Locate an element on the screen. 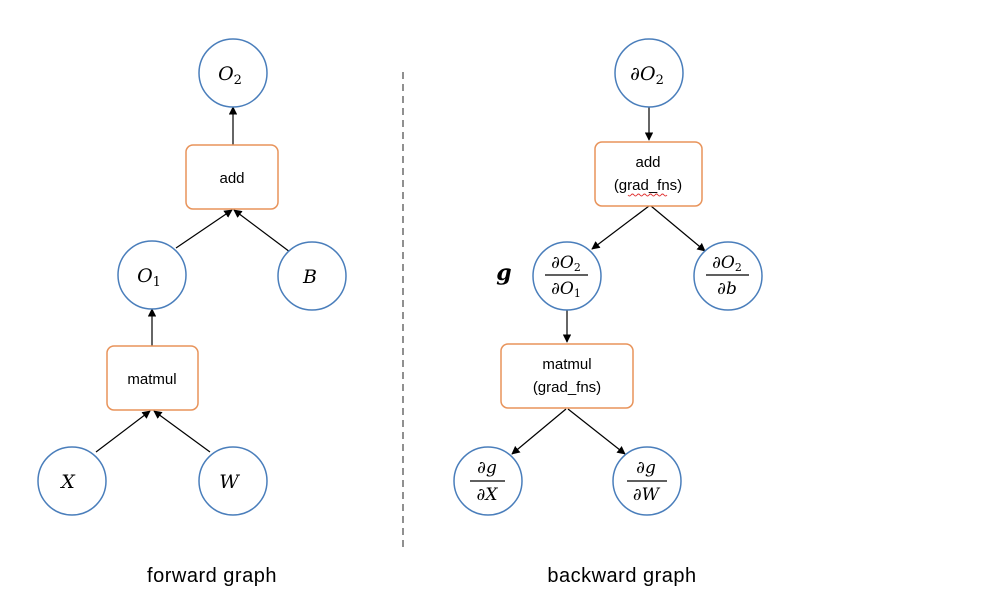 This screenshot has width=1007, height=598. do2db-num-d: ∂ is located at coordinates (716, 263).